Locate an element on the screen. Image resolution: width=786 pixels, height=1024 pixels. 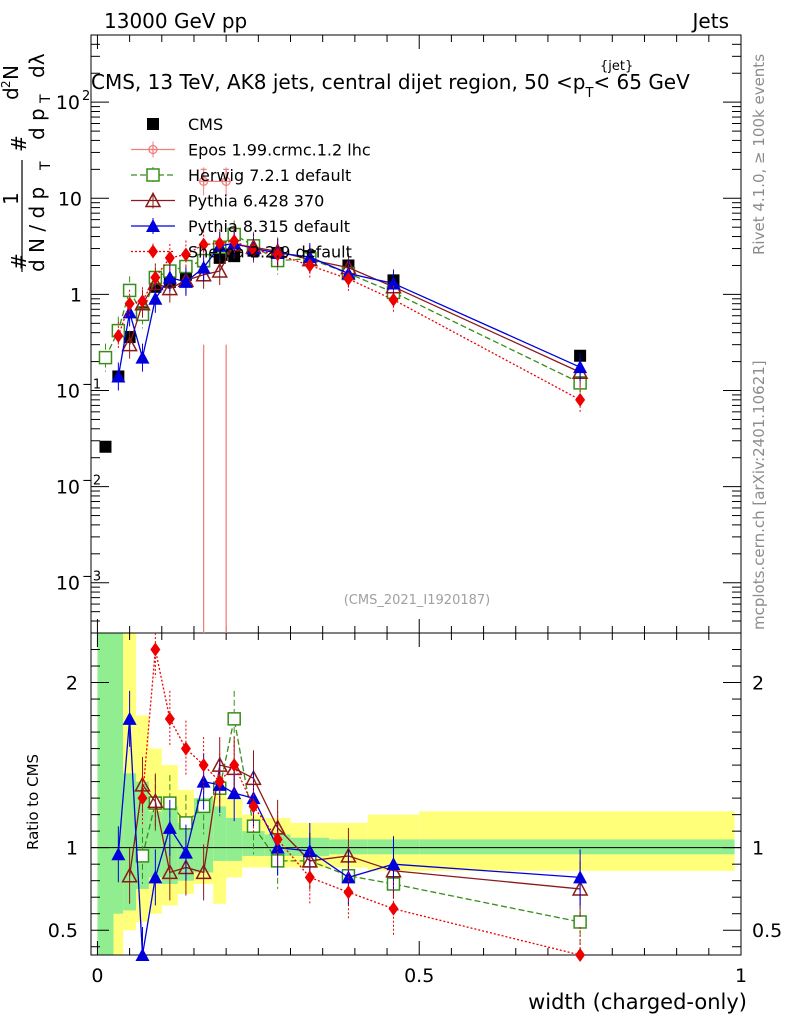
x-axis-label: width (charged-only) is located at coordinates (637, 1002).